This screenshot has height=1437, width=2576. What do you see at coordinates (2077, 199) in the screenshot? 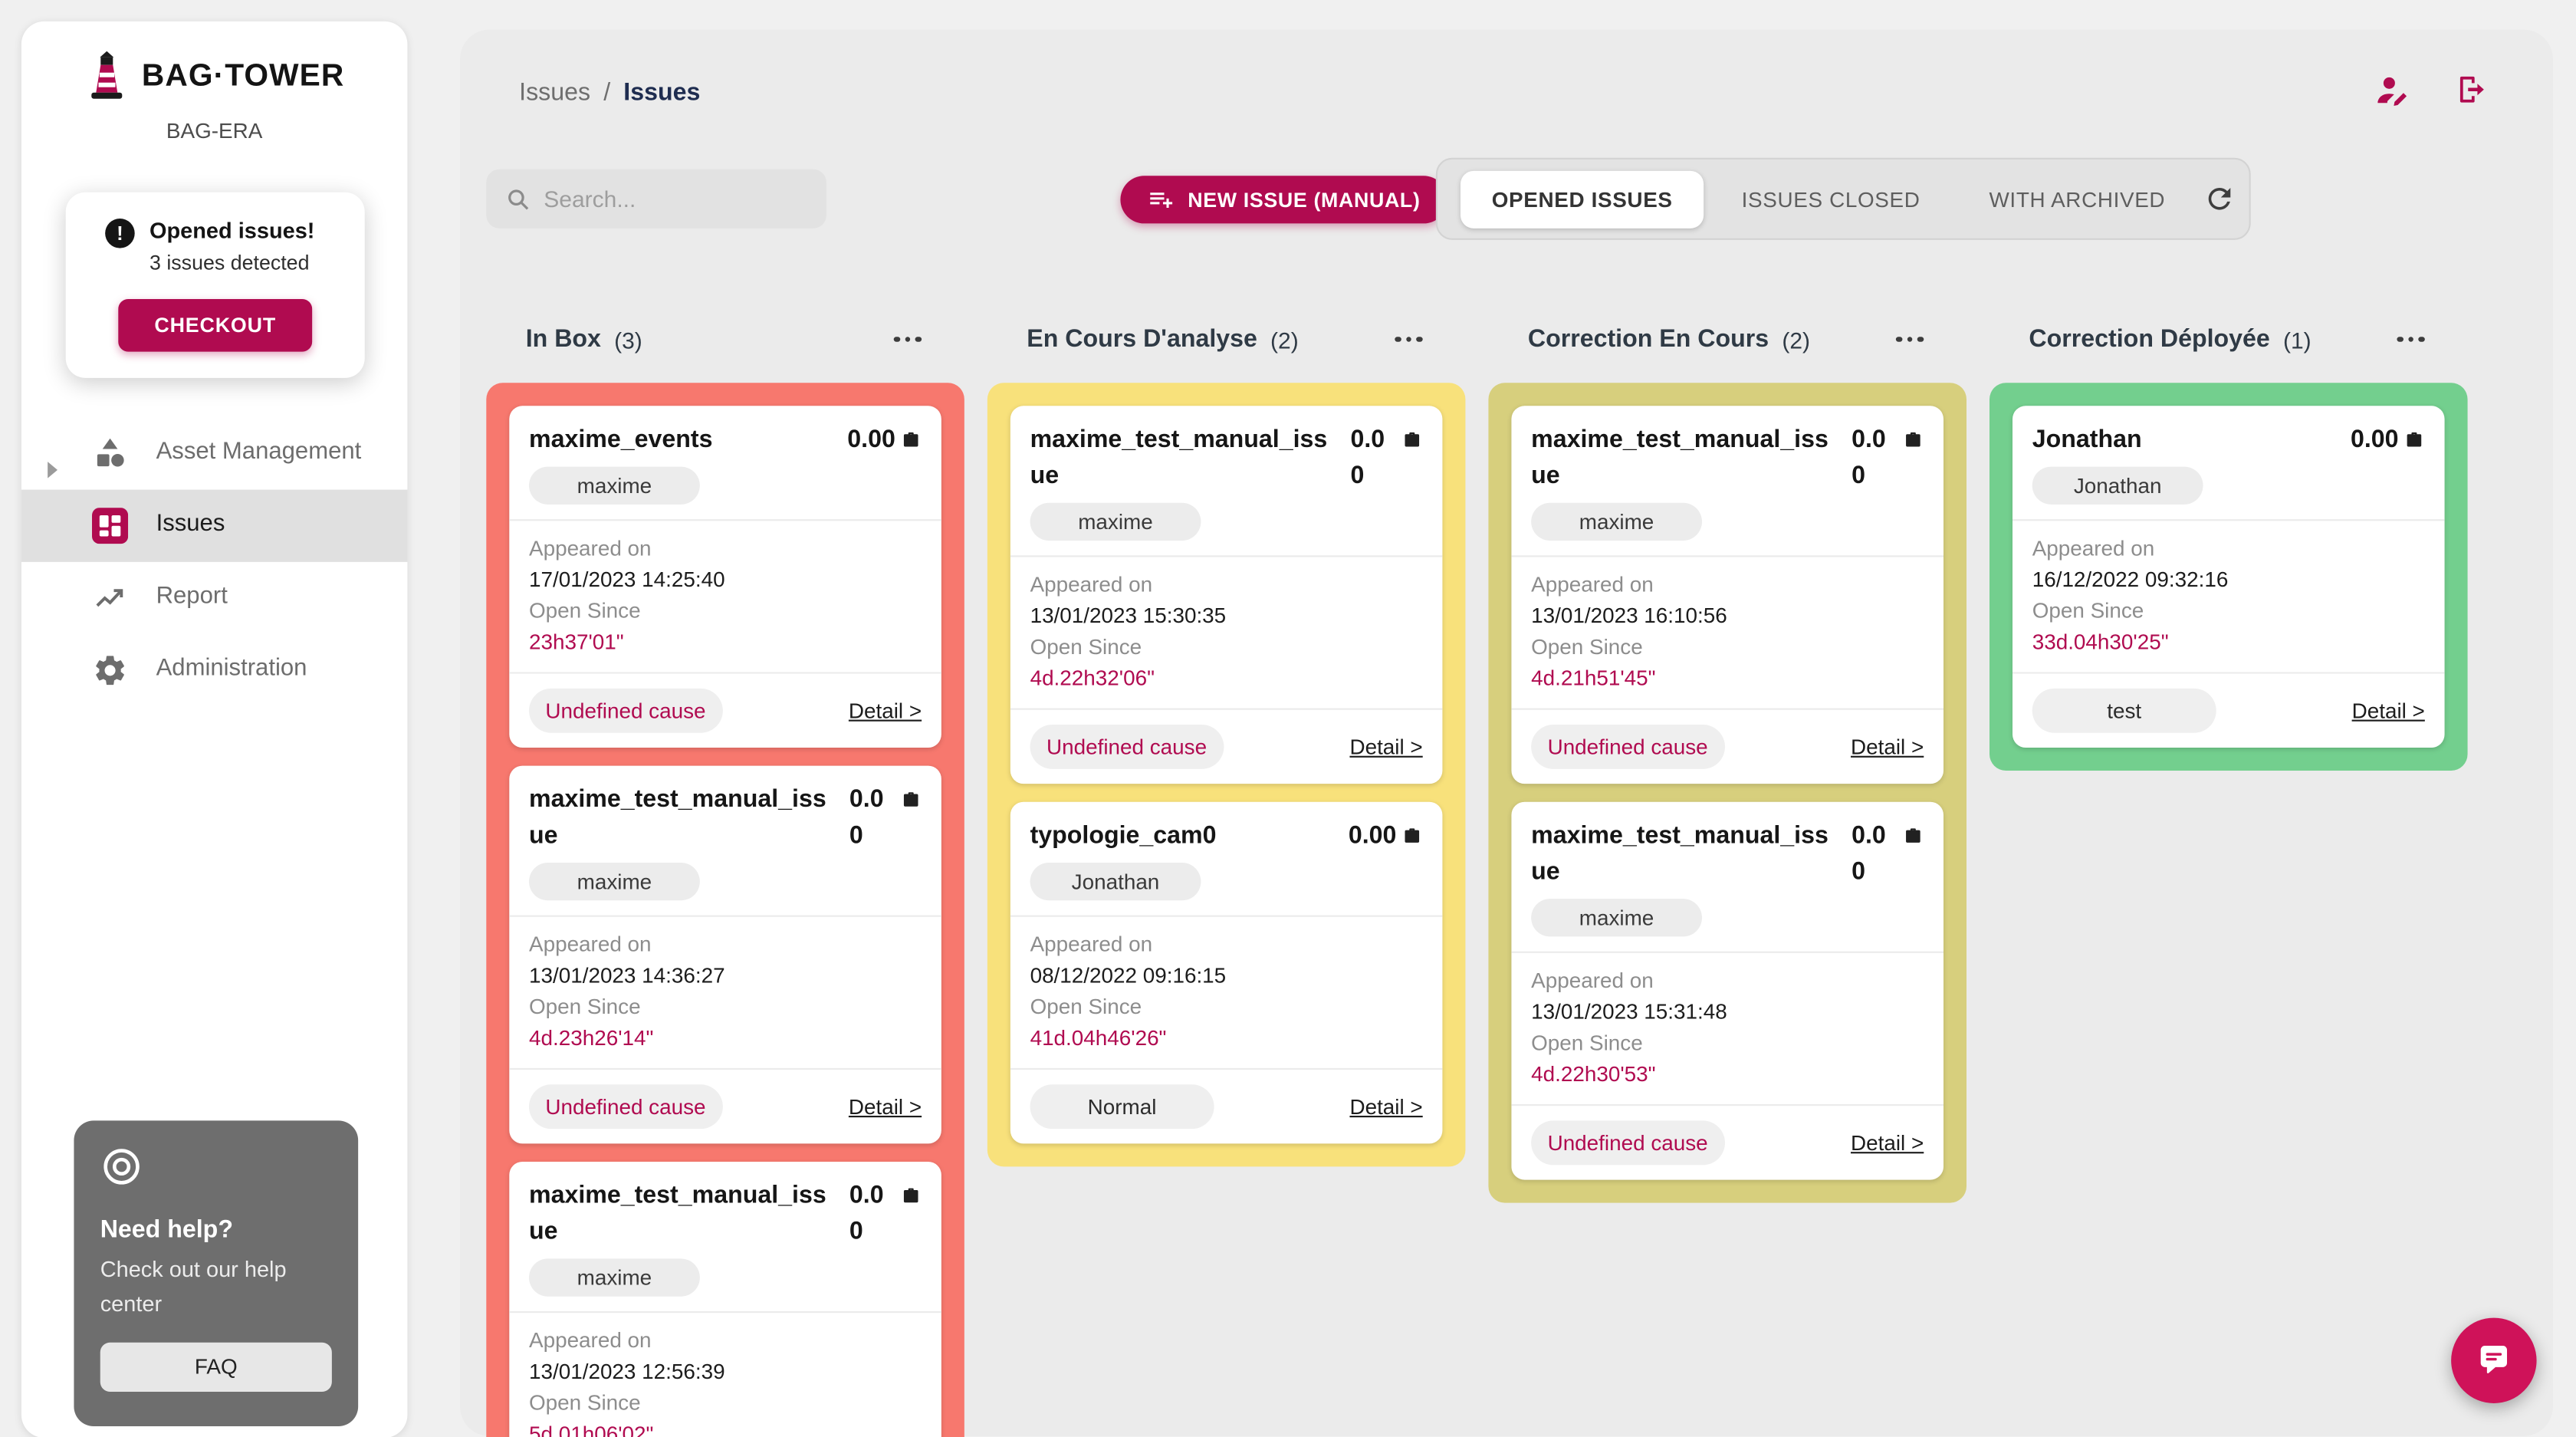
I see `tab-with-archived: WITH ARCHIVED` at bounding box center [2077, 199].